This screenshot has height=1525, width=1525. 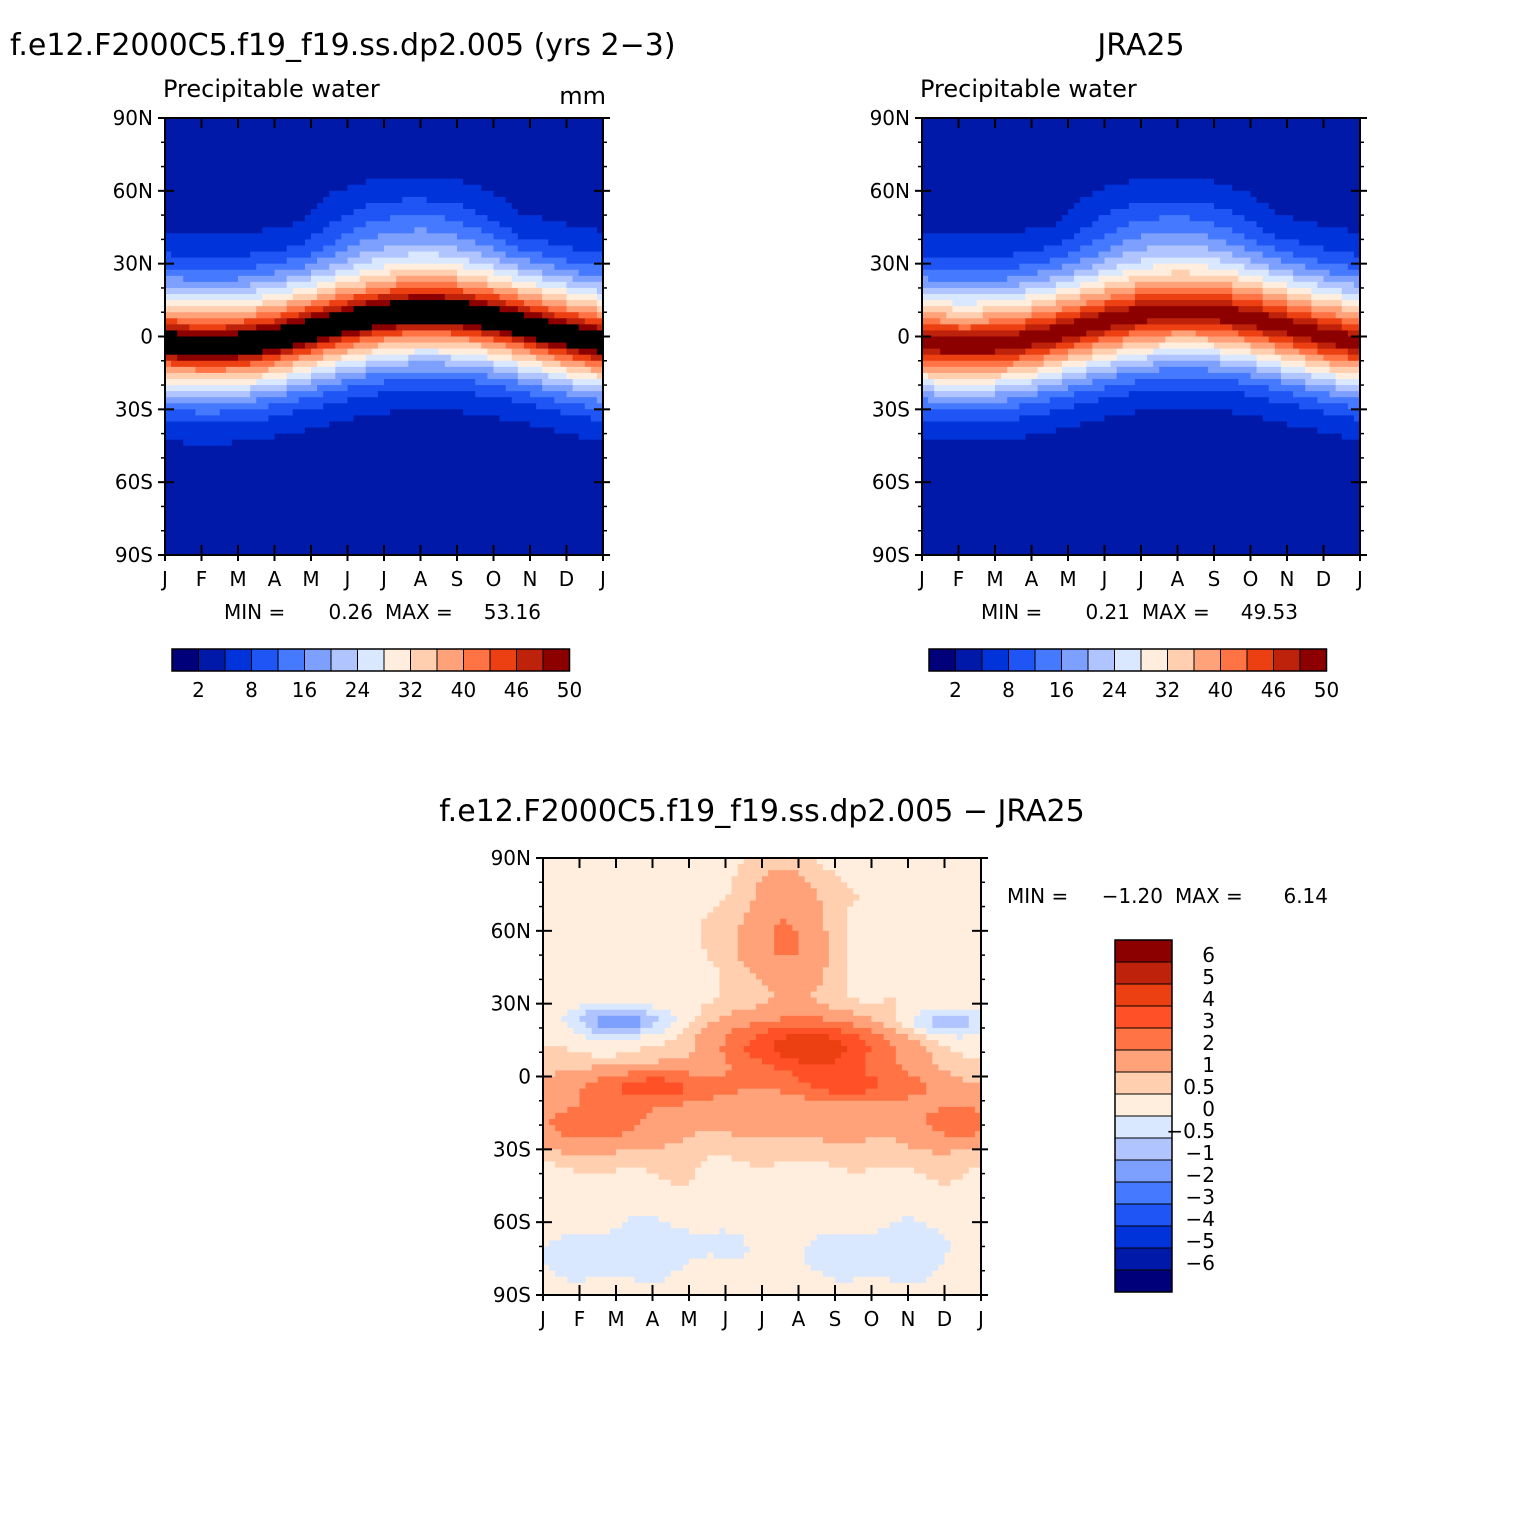 I want to click on y-tick-label: 0, so click(x=146, y=337).